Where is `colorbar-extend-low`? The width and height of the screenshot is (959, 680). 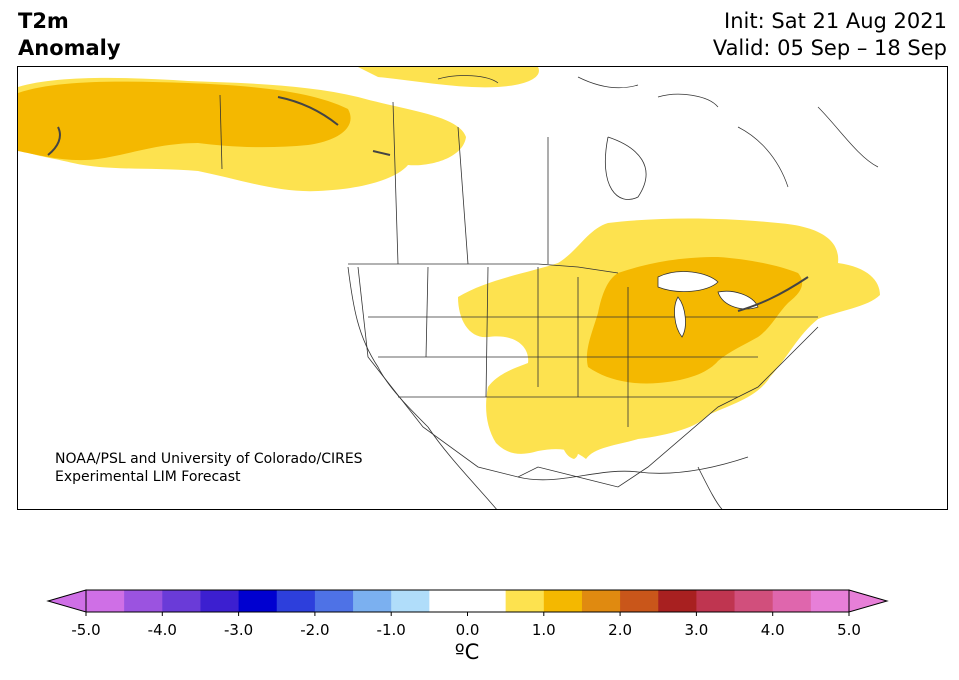
colorbar-extend-low is located at coordinates (66, 601).